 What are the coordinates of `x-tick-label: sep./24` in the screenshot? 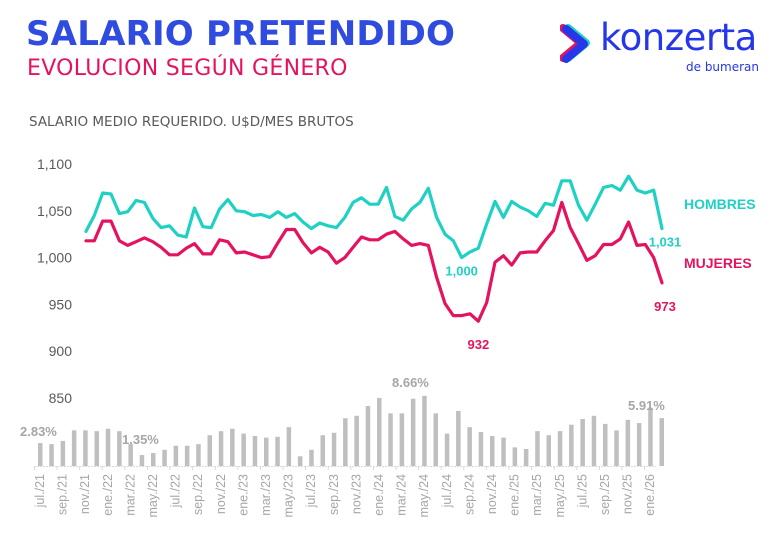 It's located at (469, 494).